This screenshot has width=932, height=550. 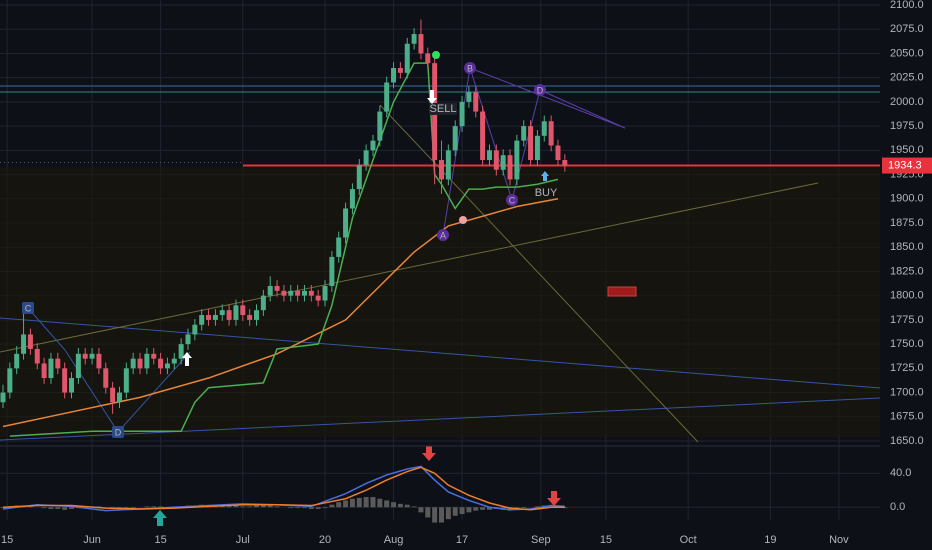 I want to click on series-line, so click(x=283, y=488).